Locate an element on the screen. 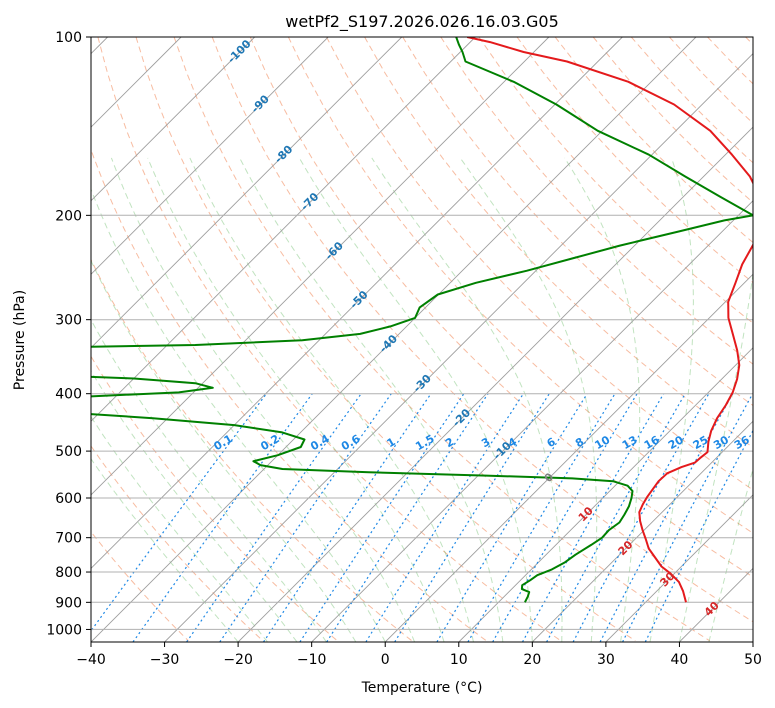 The width and height of the screenshot is (775, 708). x-axis-title: Temperature (°C) is located at coordinates (422, 688).